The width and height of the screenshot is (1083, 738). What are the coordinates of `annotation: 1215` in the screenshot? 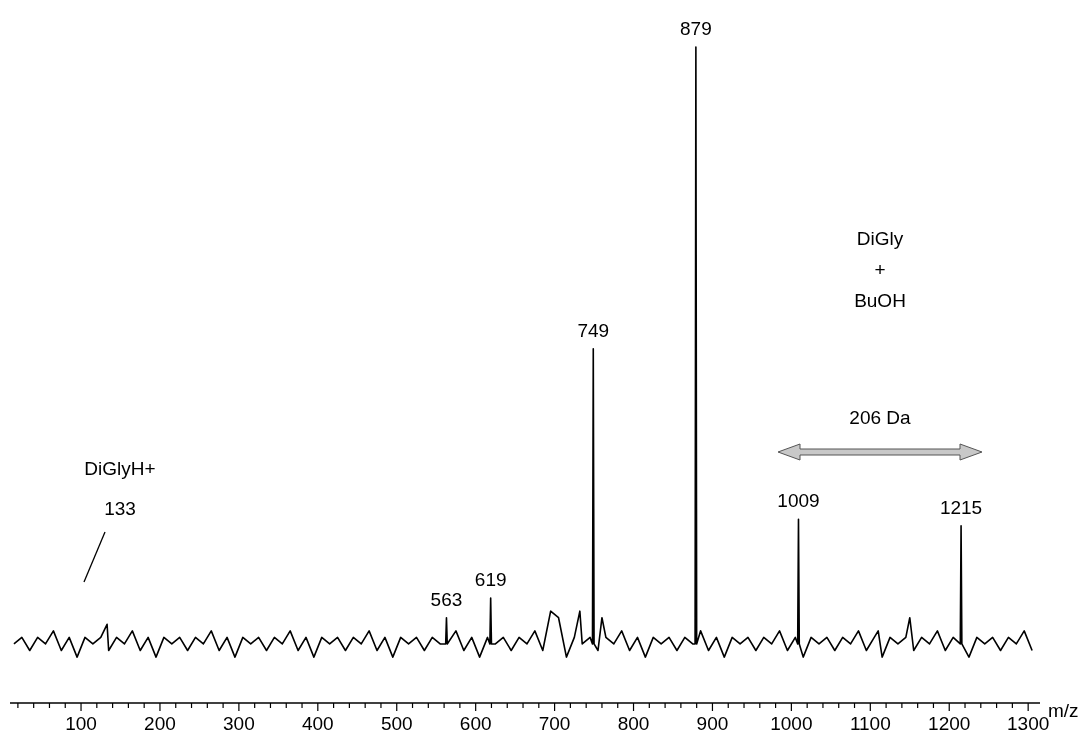 It's located at (961, 507).